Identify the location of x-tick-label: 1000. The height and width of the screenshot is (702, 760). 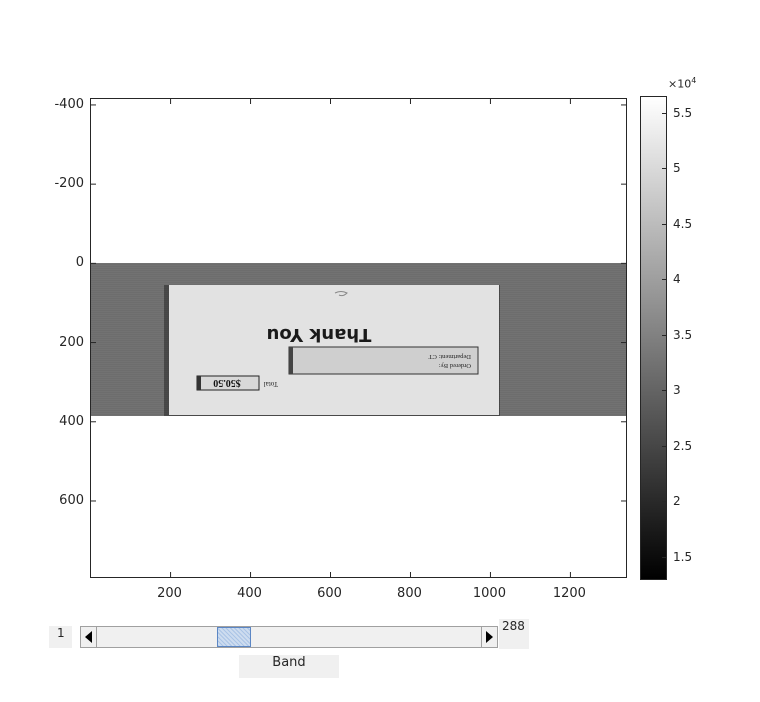
(489, 593).